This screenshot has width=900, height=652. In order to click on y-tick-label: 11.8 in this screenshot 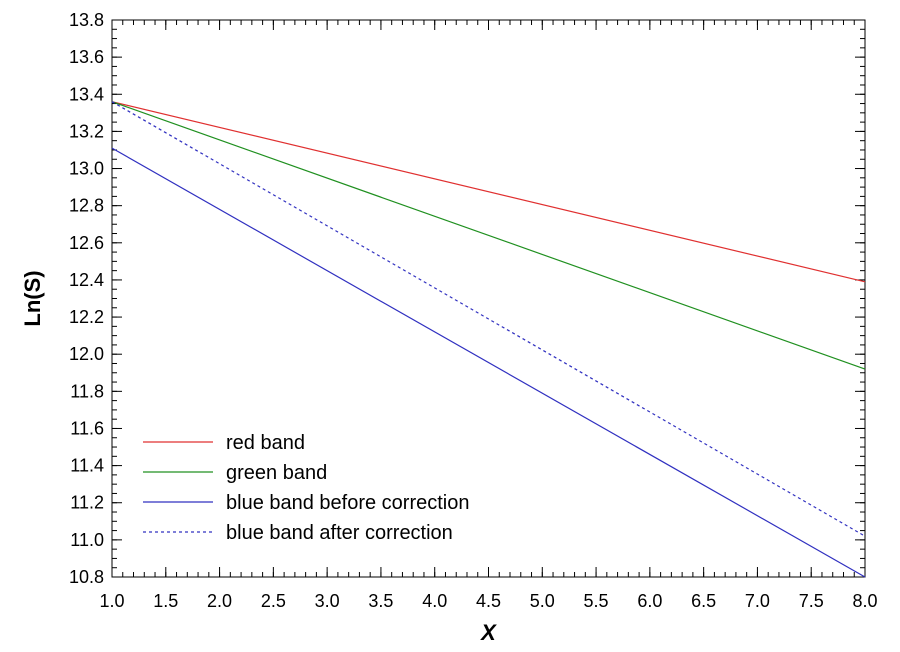, I will do `click(87, 391)`.